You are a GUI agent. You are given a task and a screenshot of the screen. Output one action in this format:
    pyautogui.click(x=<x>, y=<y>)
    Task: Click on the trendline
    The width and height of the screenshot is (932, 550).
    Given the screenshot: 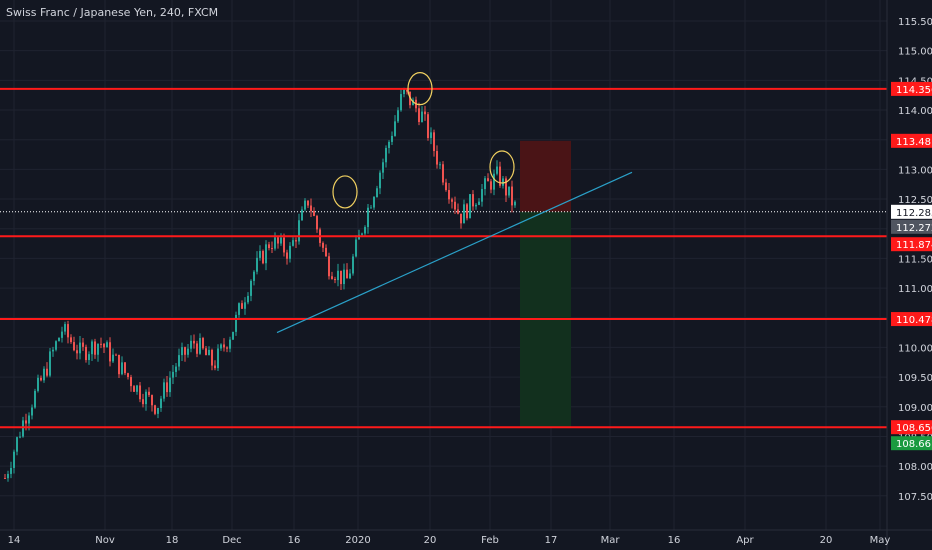 What is the action you would take?
    pyautogui.click(x=454, y=252)
    